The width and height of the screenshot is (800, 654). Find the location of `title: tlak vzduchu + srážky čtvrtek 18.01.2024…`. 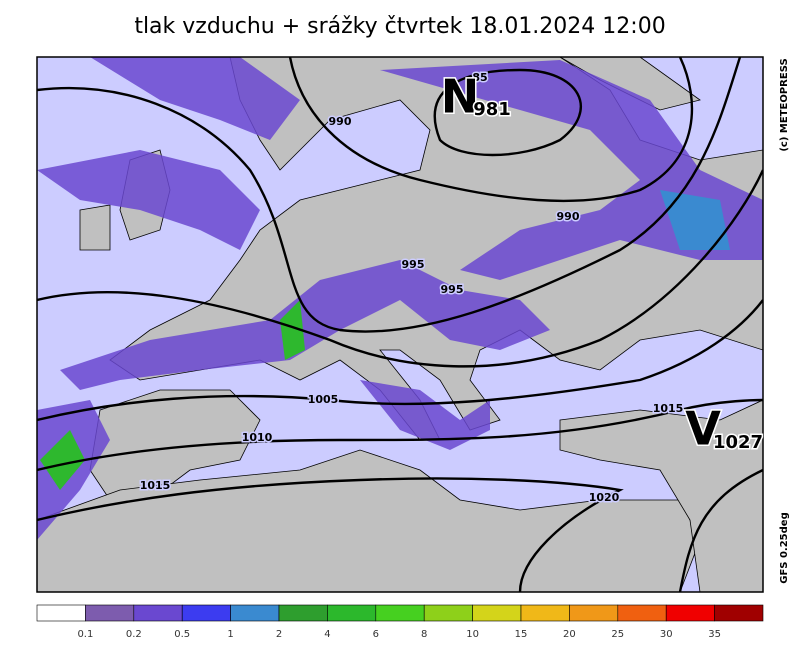

title: tlak vzduchu + srážky čtvrtek 18.01.2024… is located at coordinates (399, 26).